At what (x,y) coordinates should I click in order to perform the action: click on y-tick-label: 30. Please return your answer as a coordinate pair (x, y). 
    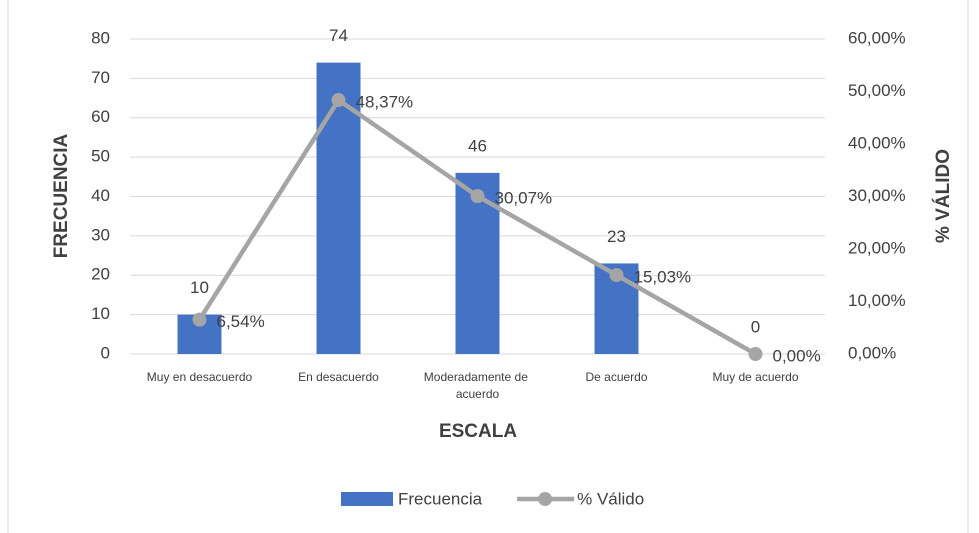
    Looking at the image, I should click on (100, 234).